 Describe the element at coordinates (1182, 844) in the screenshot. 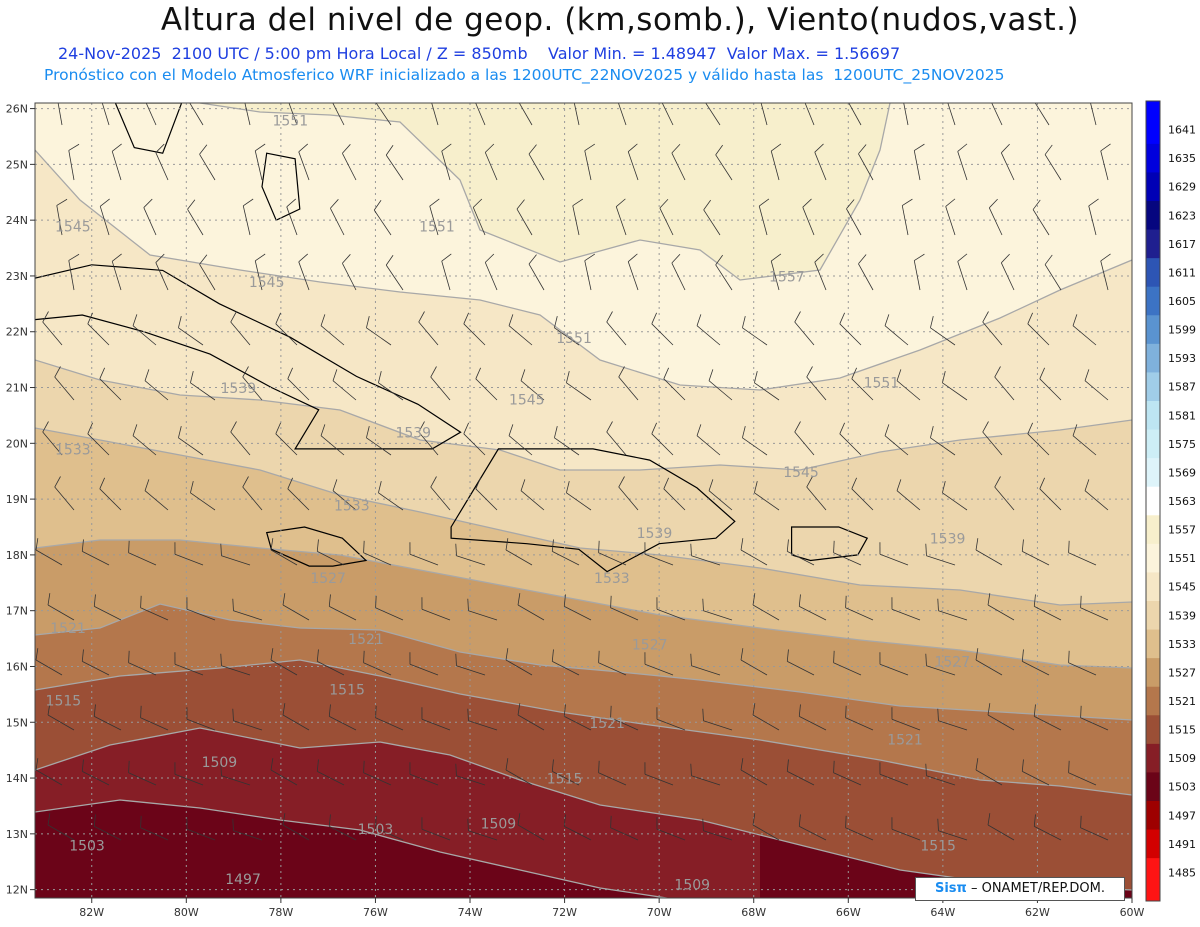

I see `colorbar-label: 1491` at that location.